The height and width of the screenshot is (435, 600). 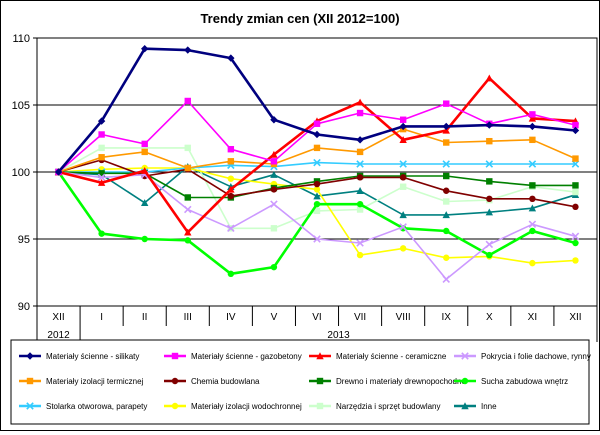 I want to click on y-tick-label: 110, so click(x=21, y=39).